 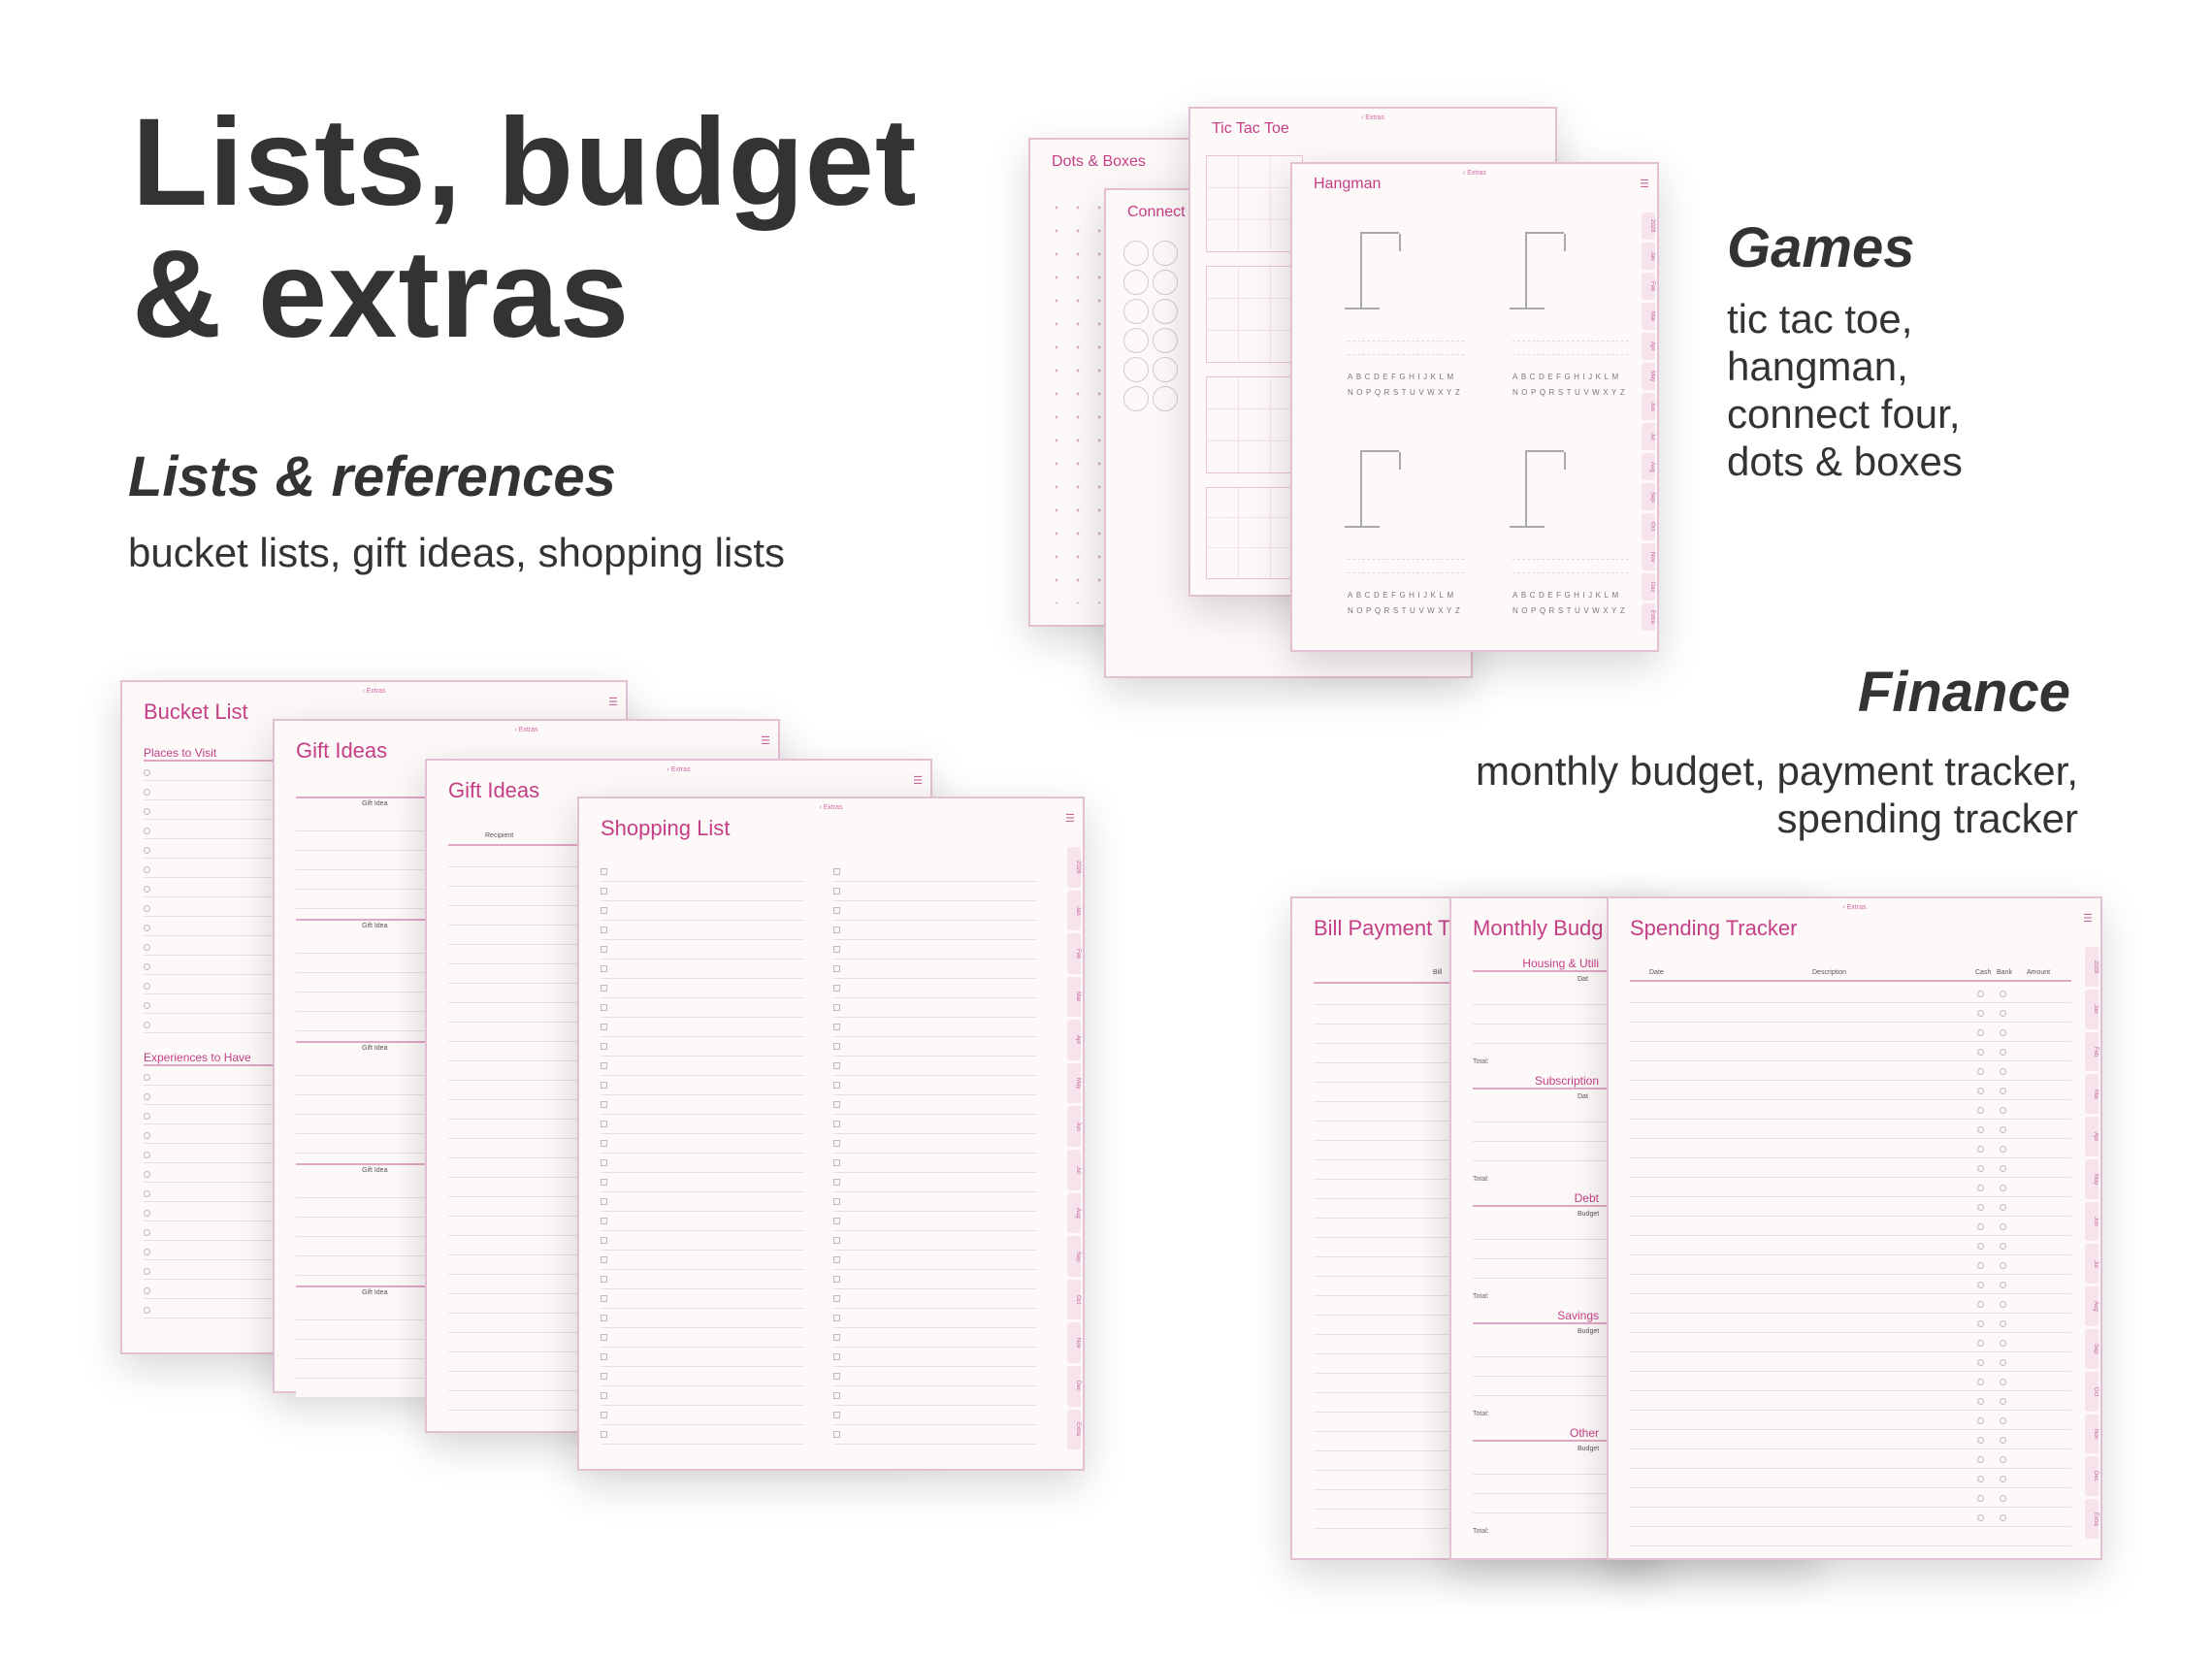 What do you see at coordinates (1074, 1300) in the screenshot?
I see `side-tab: Oct` at bounding box center [1074, 1300].